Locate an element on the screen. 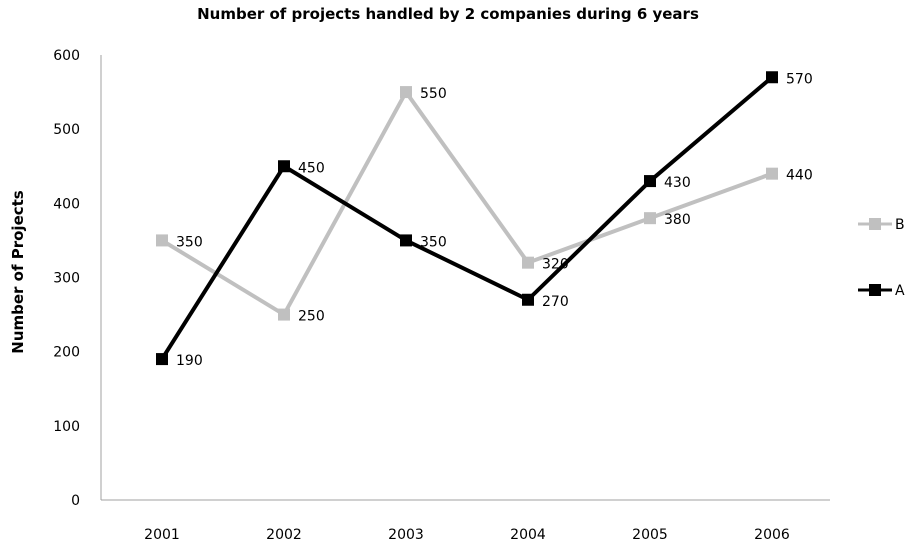  data-label-B: 380 is located at coordinates (677, 220).